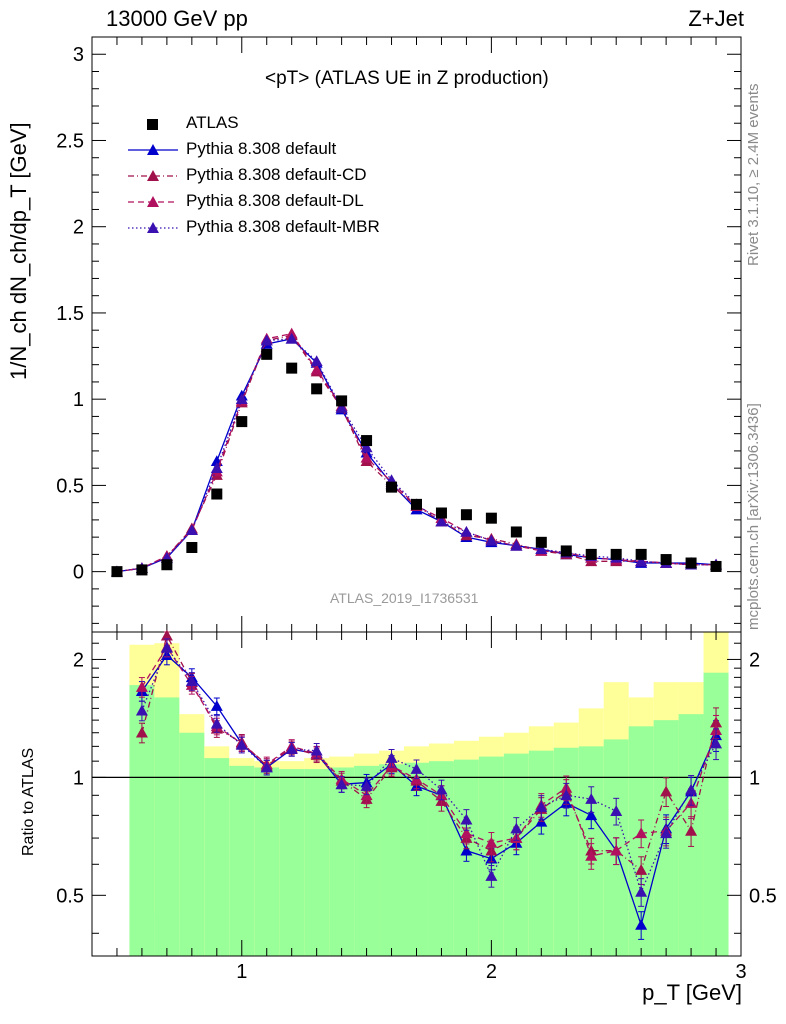  Describe the element at coordinates (407, 78) in the screenshot. I see `chart-title: <pT> (ATLAS UE in Z production)` at that location.